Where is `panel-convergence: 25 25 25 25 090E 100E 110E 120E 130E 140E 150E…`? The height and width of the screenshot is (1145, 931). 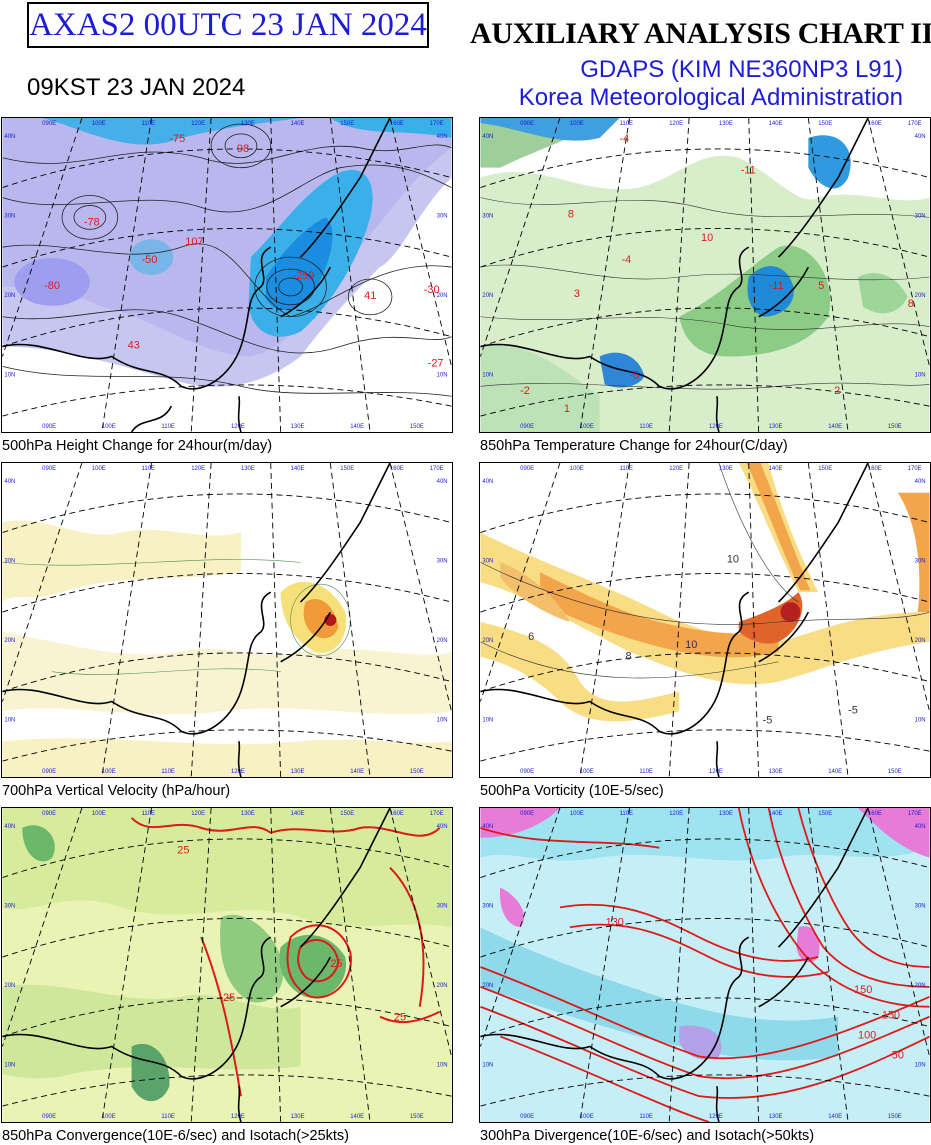
panel-convergence: 25 25 25 25 090E 100E 110E 120E 130E 140E 150E… is located at coordinates (227, 965).